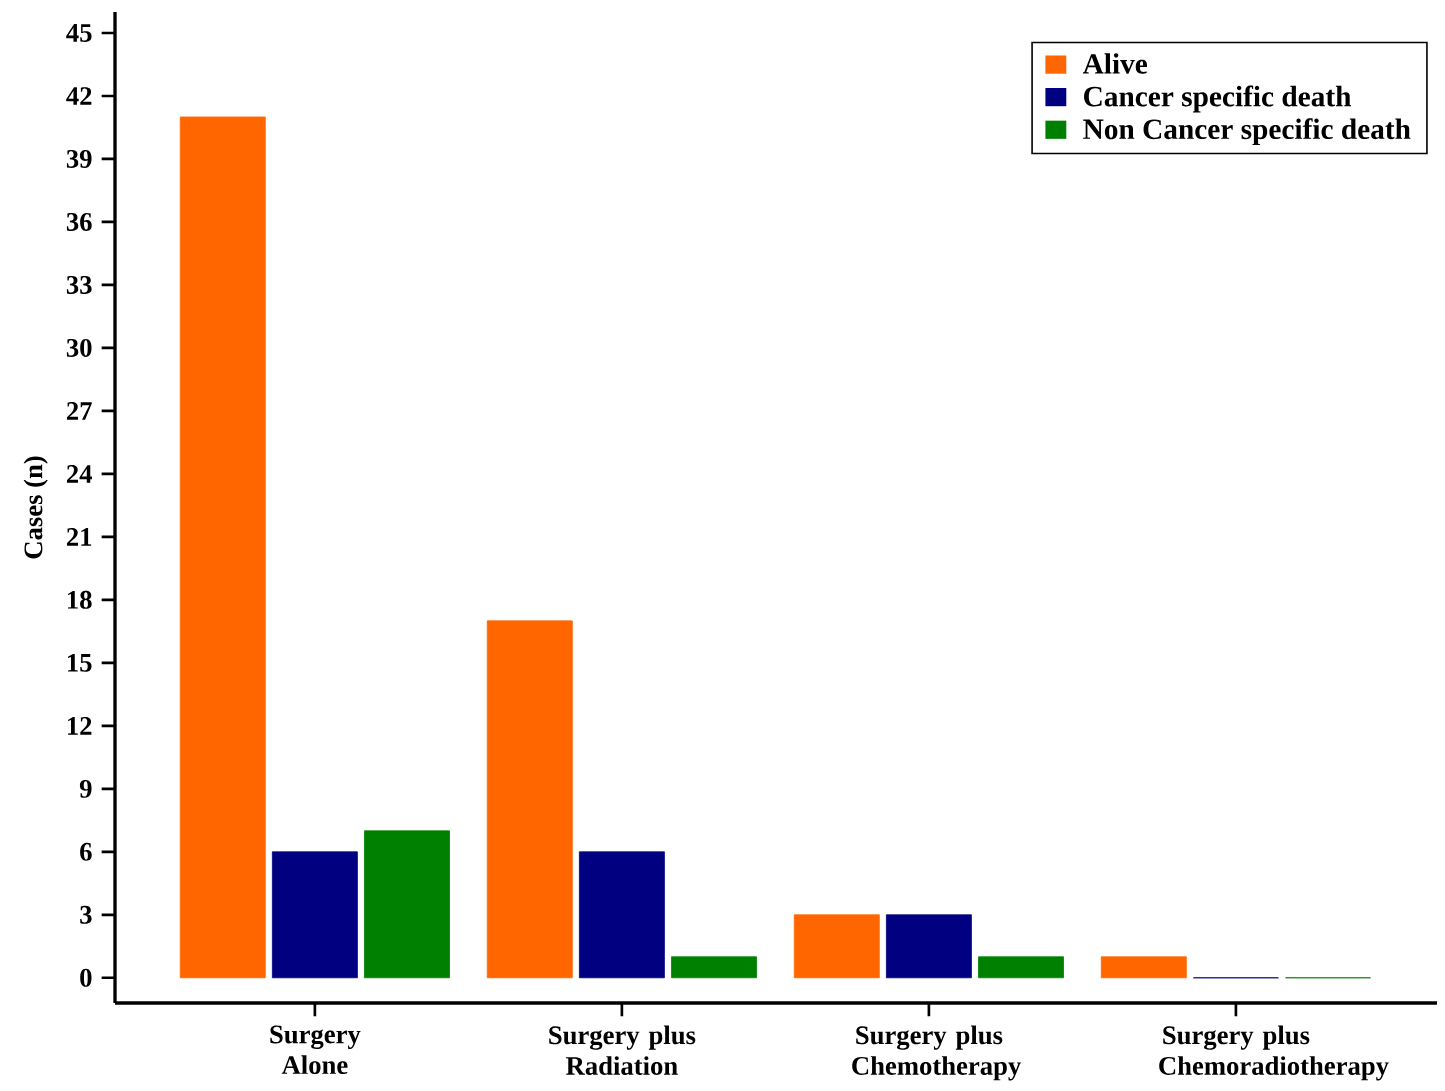 The height and width of the screenshot is (1091, 1445). I want to click on legend-label: Alive, so click(1115, 63).